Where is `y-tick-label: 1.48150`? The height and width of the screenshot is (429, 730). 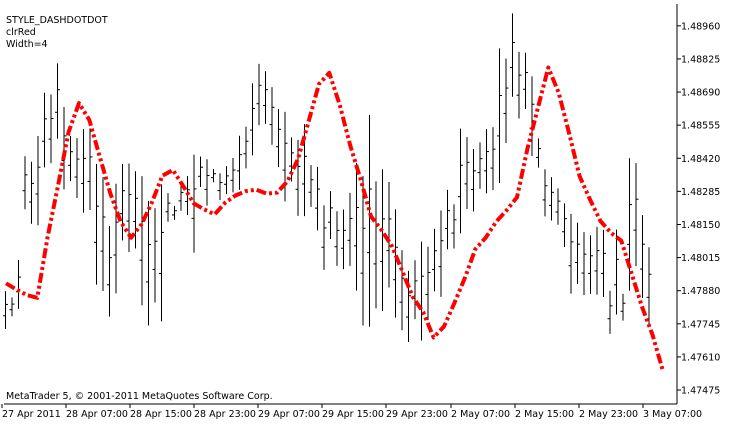 y-tick-label: 1.48150 is located at coordinates (700, 225).